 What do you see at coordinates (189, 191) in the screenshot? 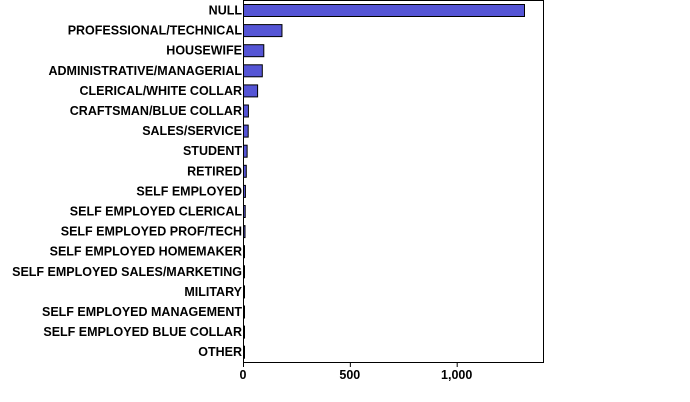
I see `category-label: SELF EMPLOYED` at bounding box center [189, 191].